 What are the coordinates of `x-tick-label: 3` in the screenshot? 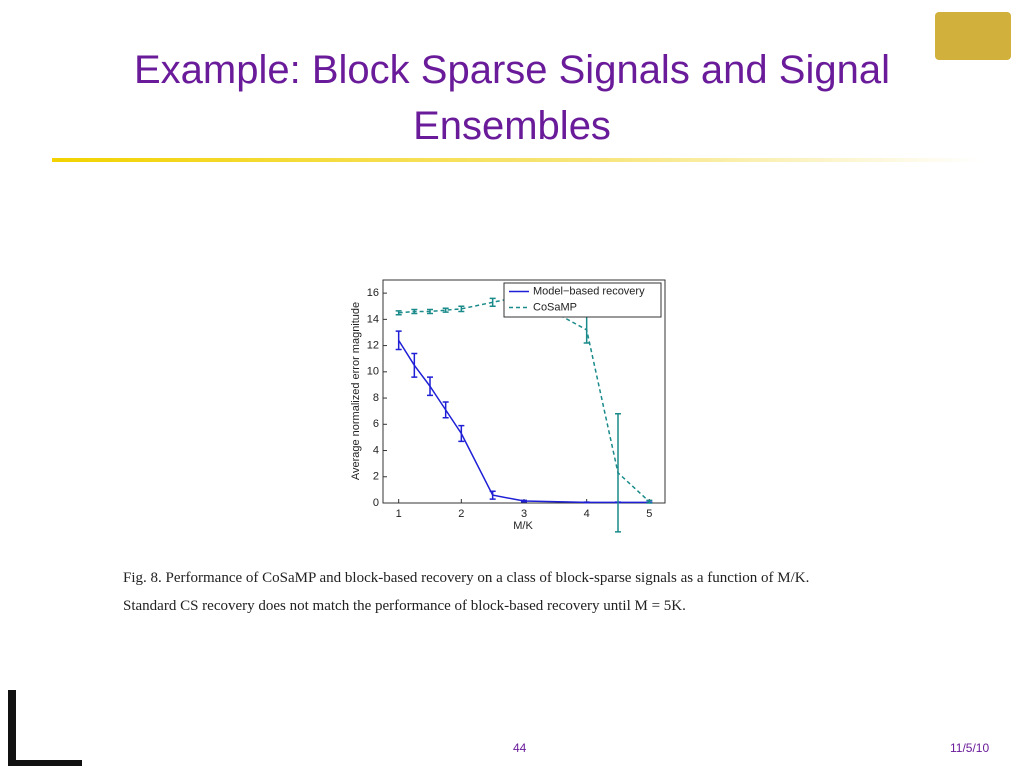 It's located at (524, 514).